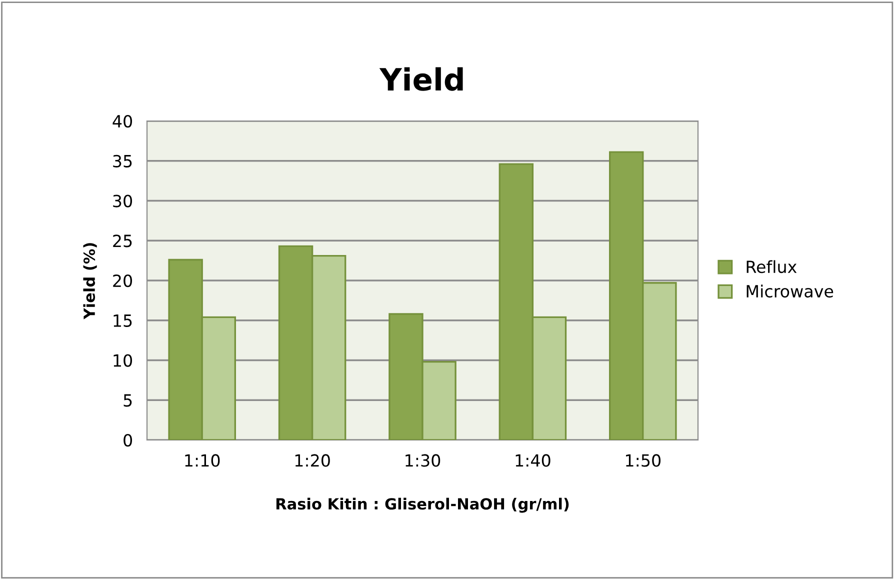 The width and height of the screenshot is (896, 579). What do you see at coordinates (90, 281) in the screenshot?
I see `y-axis-title: Yield (%)` at bounding box center [90, 281].